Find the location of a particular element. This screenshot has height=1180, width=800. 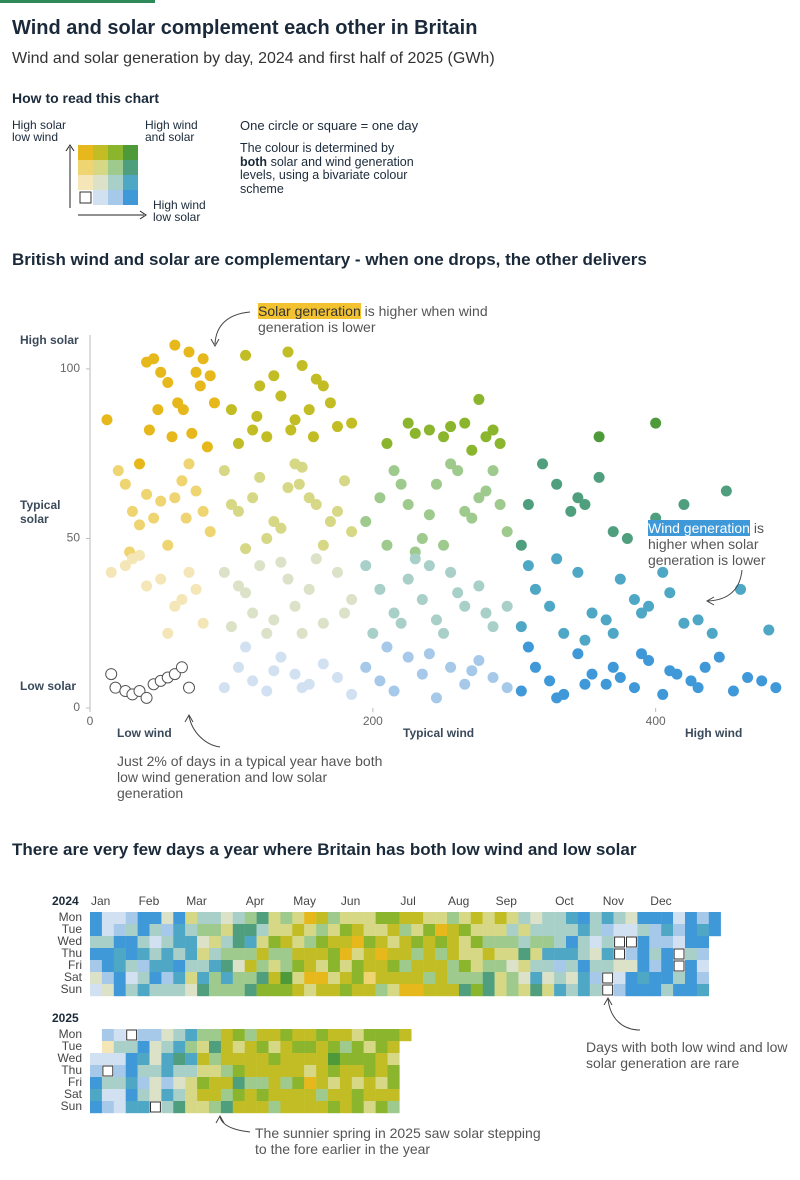

x-category-label: High wind is located at coordinates (714, 733).